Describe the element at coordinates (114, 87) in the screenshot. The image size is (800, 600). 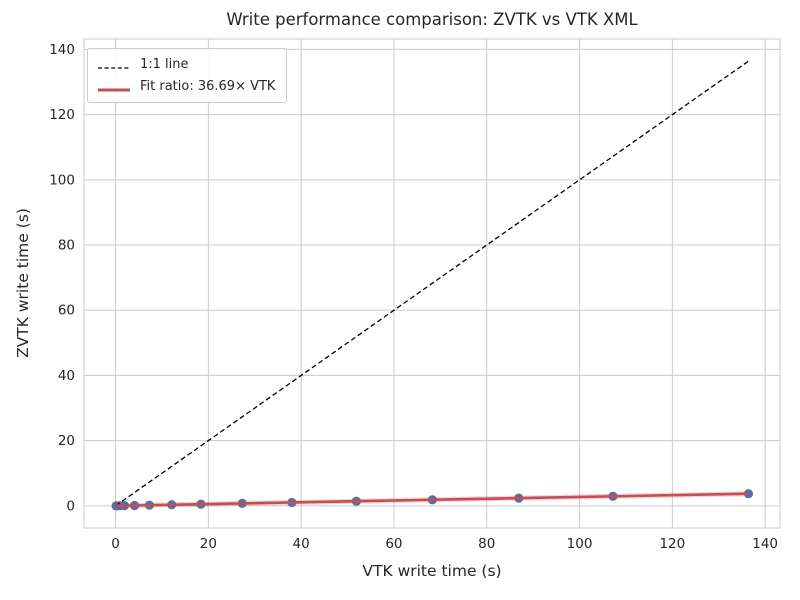
I see `solid-line-sample-icon` at that location.